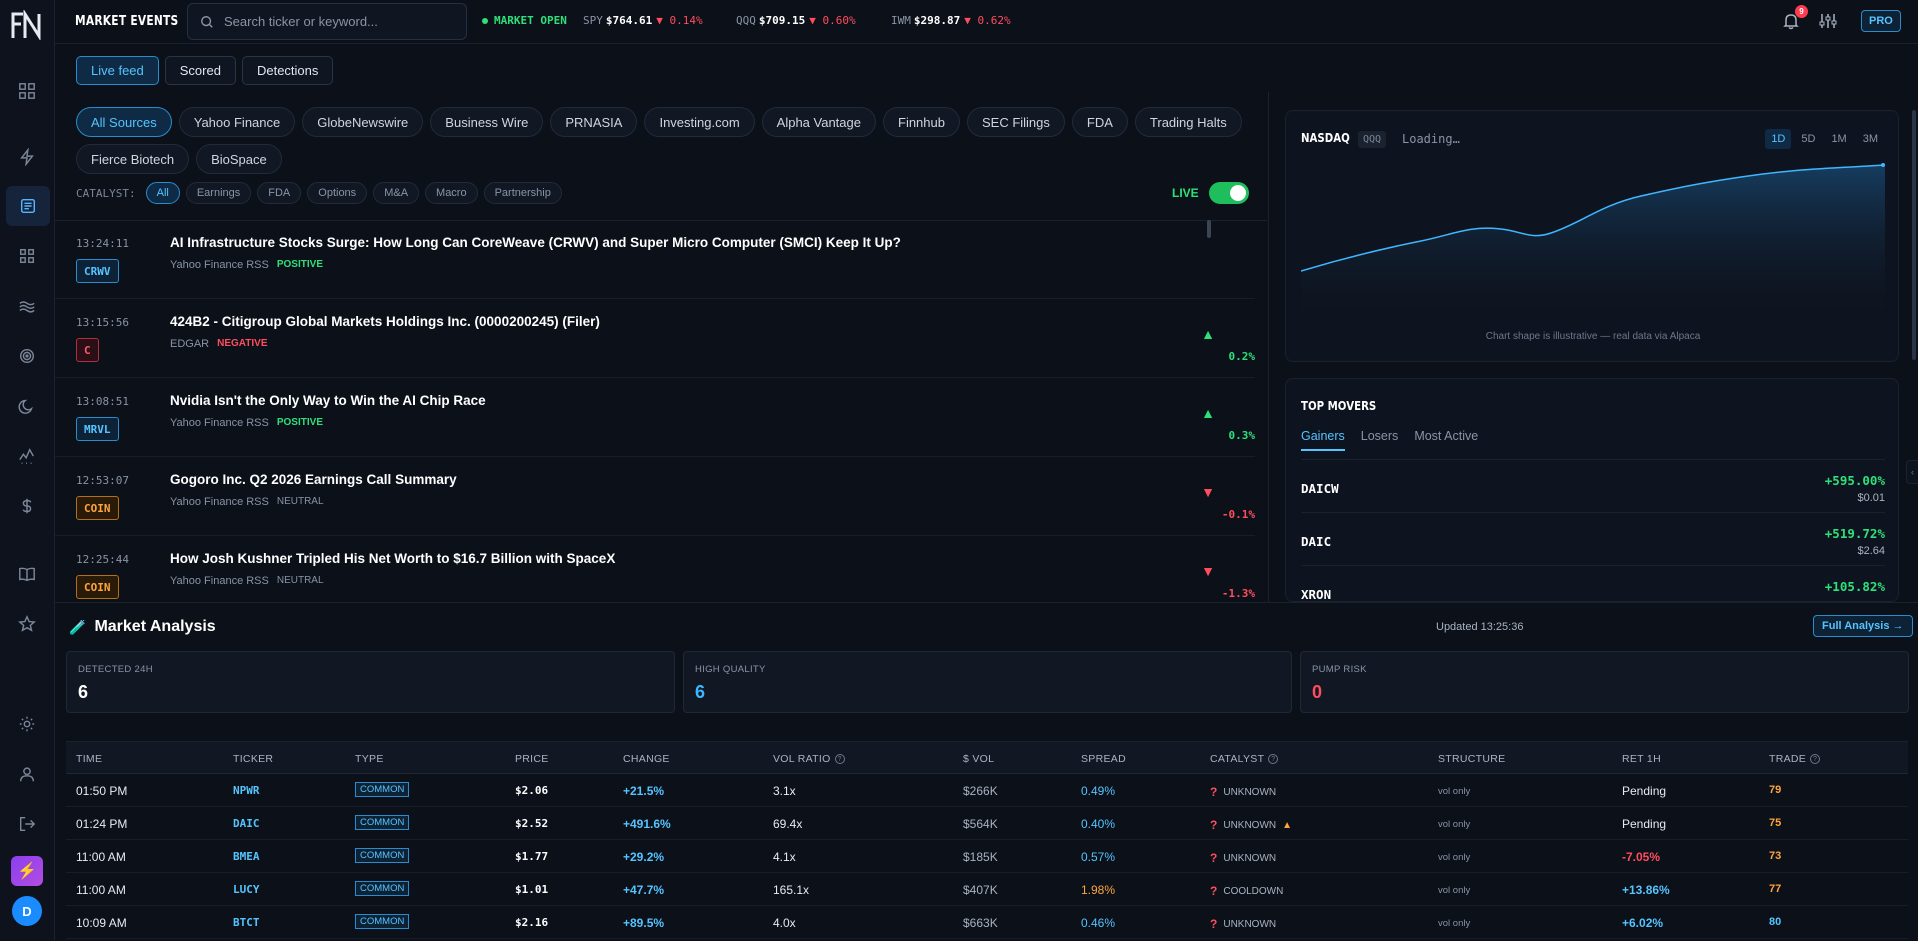 The width and height of the screenshot is (1918, 941). What do you see at coordinates (1870, 139) in the screenshot?
I see `range-button: 3M` at bounding box center [1870, 139].